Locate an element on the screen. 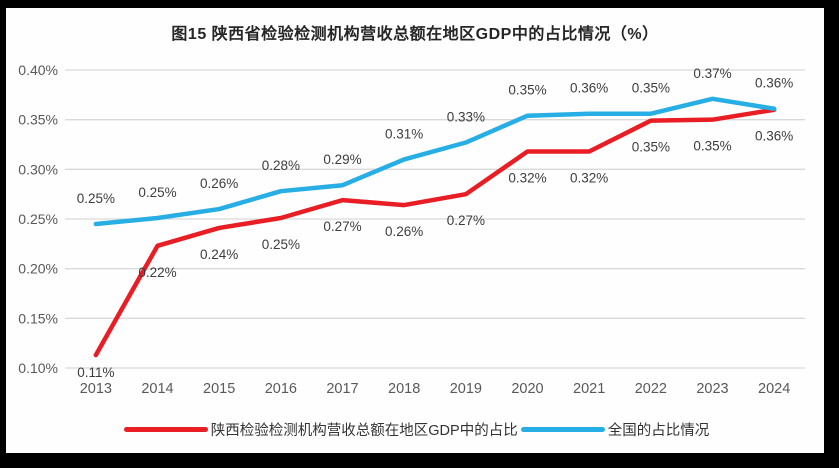 Image resolution: width=839 pixels, height=468 pixels. y-axis-tick-label: 0.15% is located at coordinates (38, 318).